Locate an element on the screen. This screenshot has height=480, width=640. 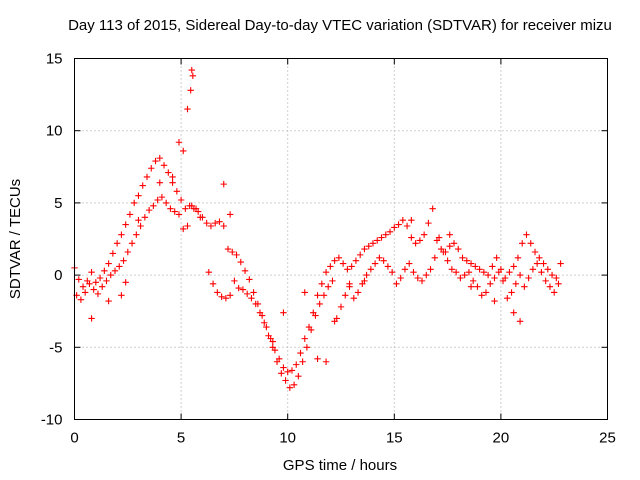
x-tick-label: 15 is located at coordinates (394, 438).